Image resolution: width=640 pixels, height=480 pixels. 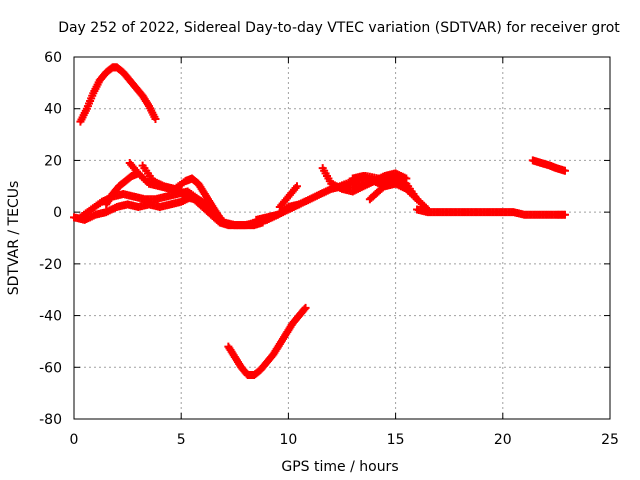 I want to click on series-arc-midday-e, so click(x=376, y=185).